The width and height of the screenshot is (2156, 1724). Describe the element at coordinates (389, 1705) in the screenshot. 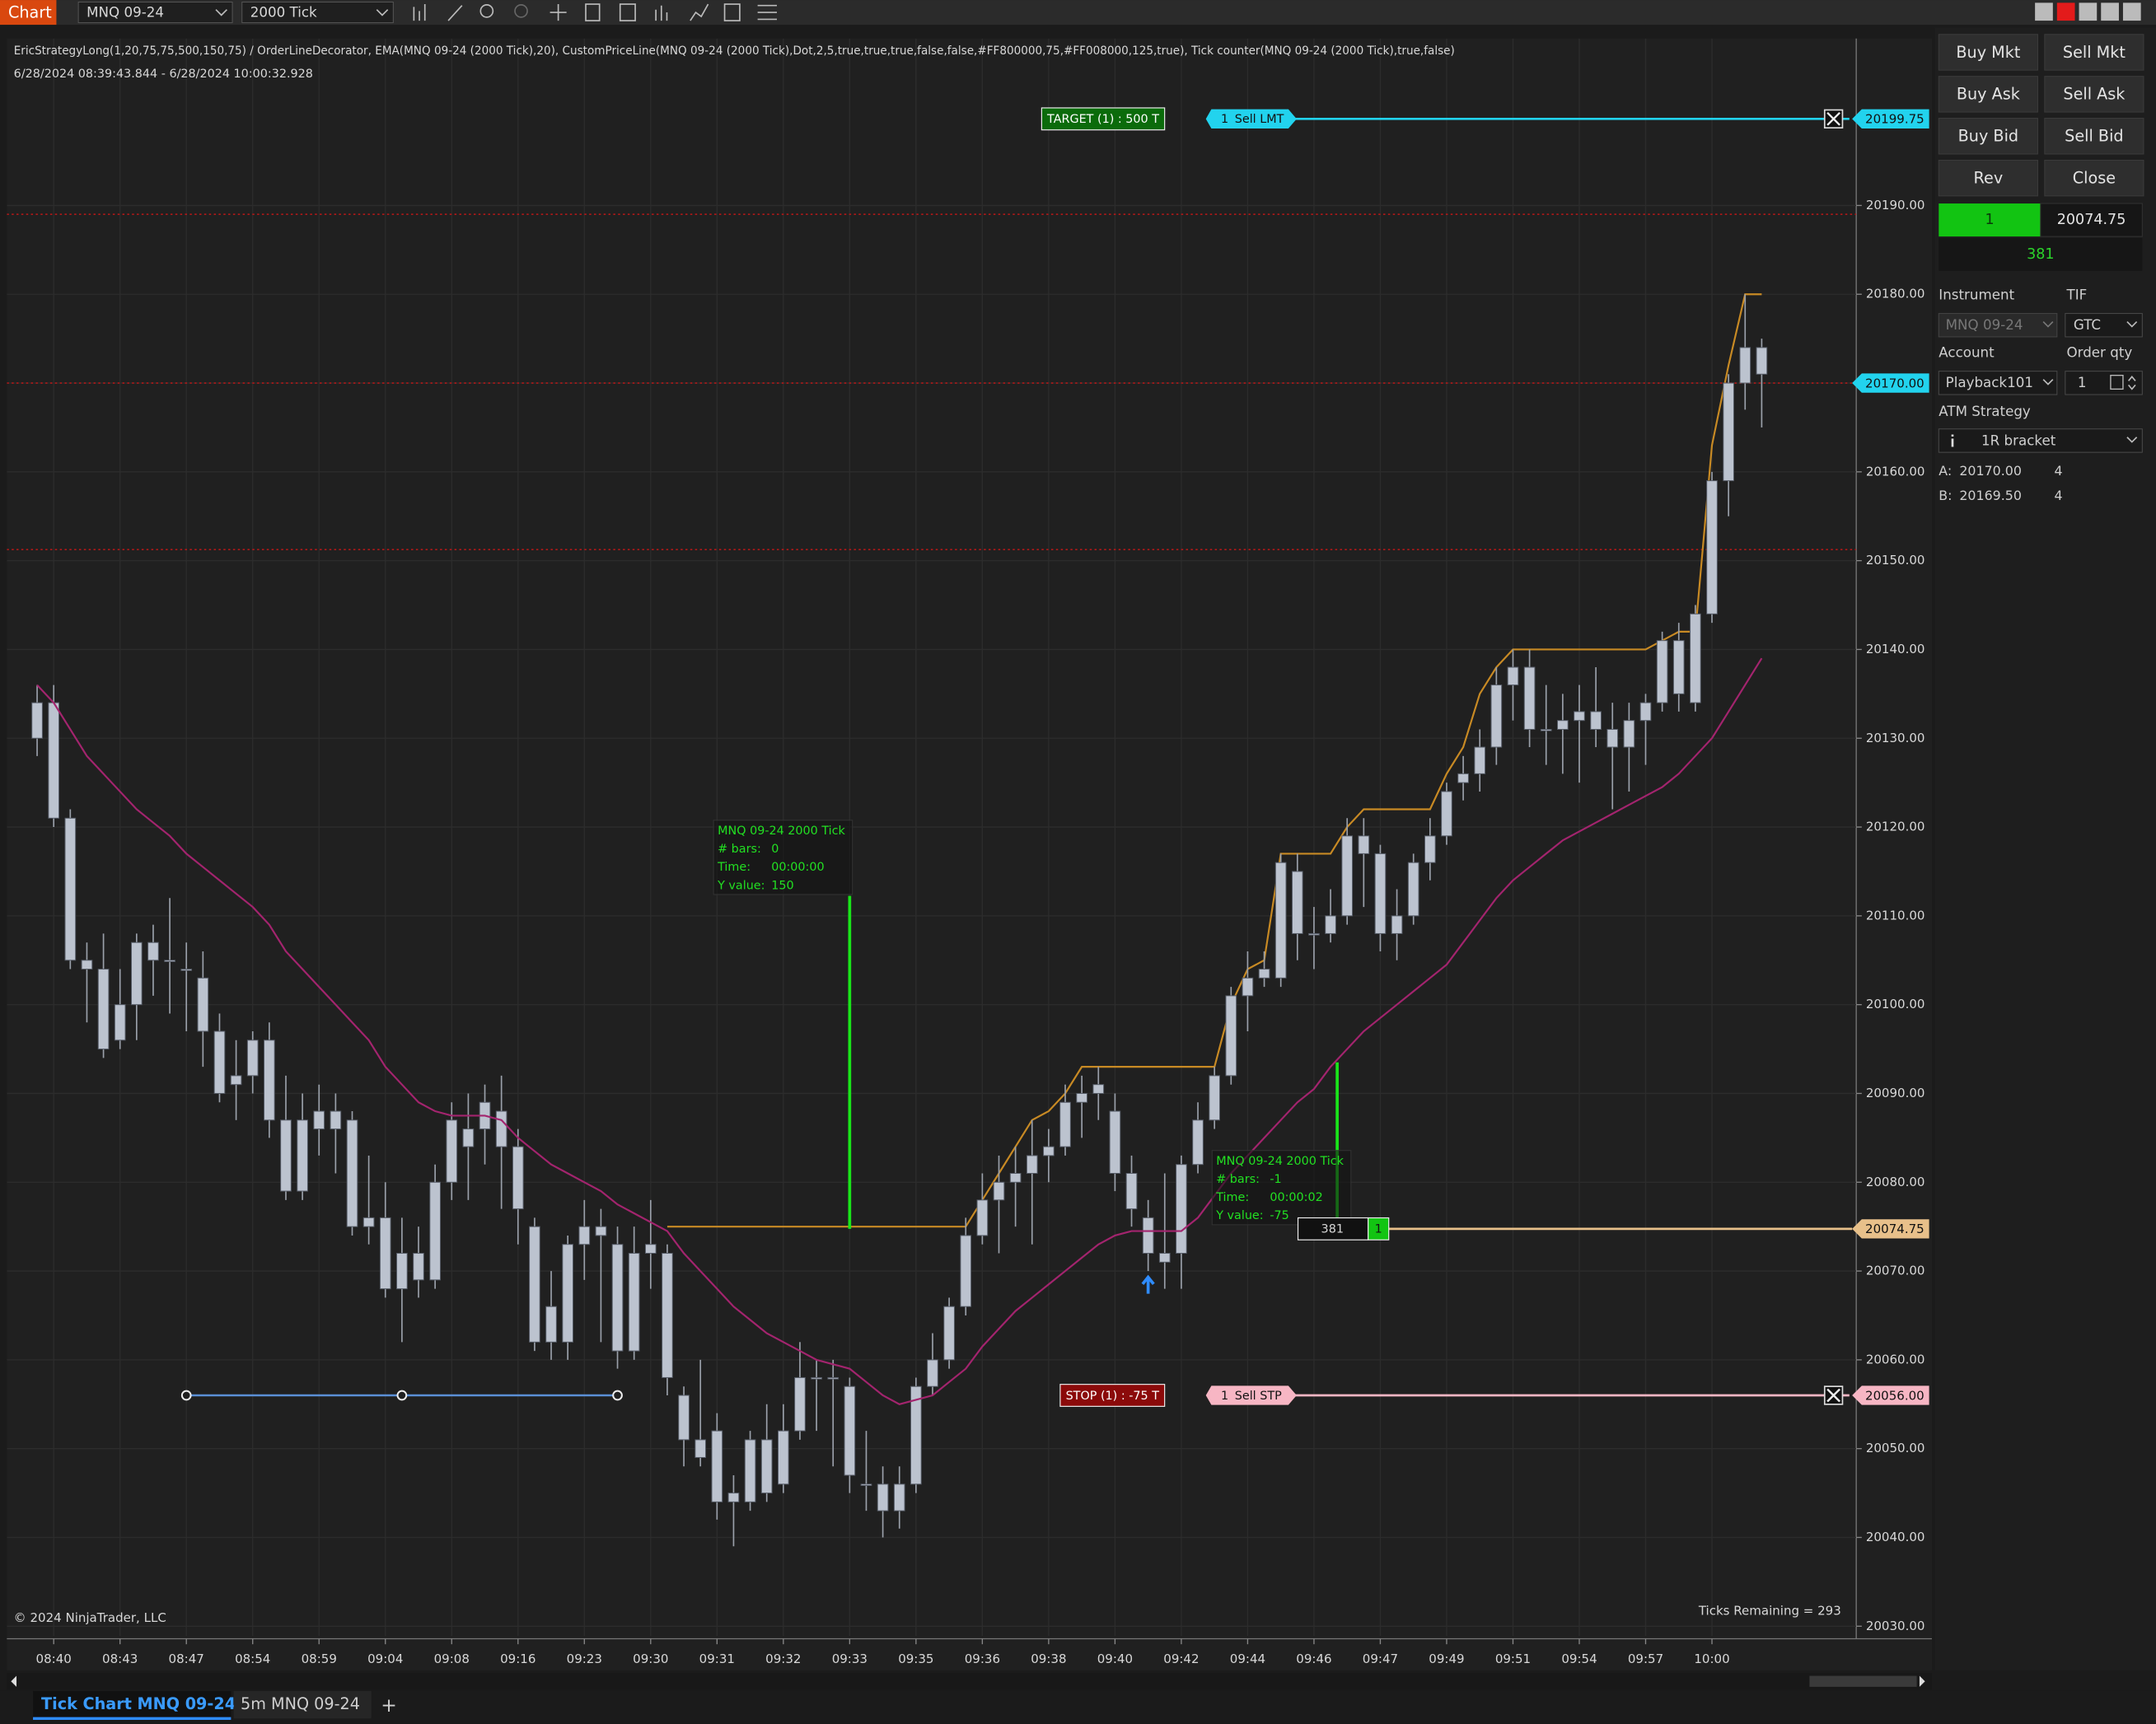

I see `add-tab: +` at that location.